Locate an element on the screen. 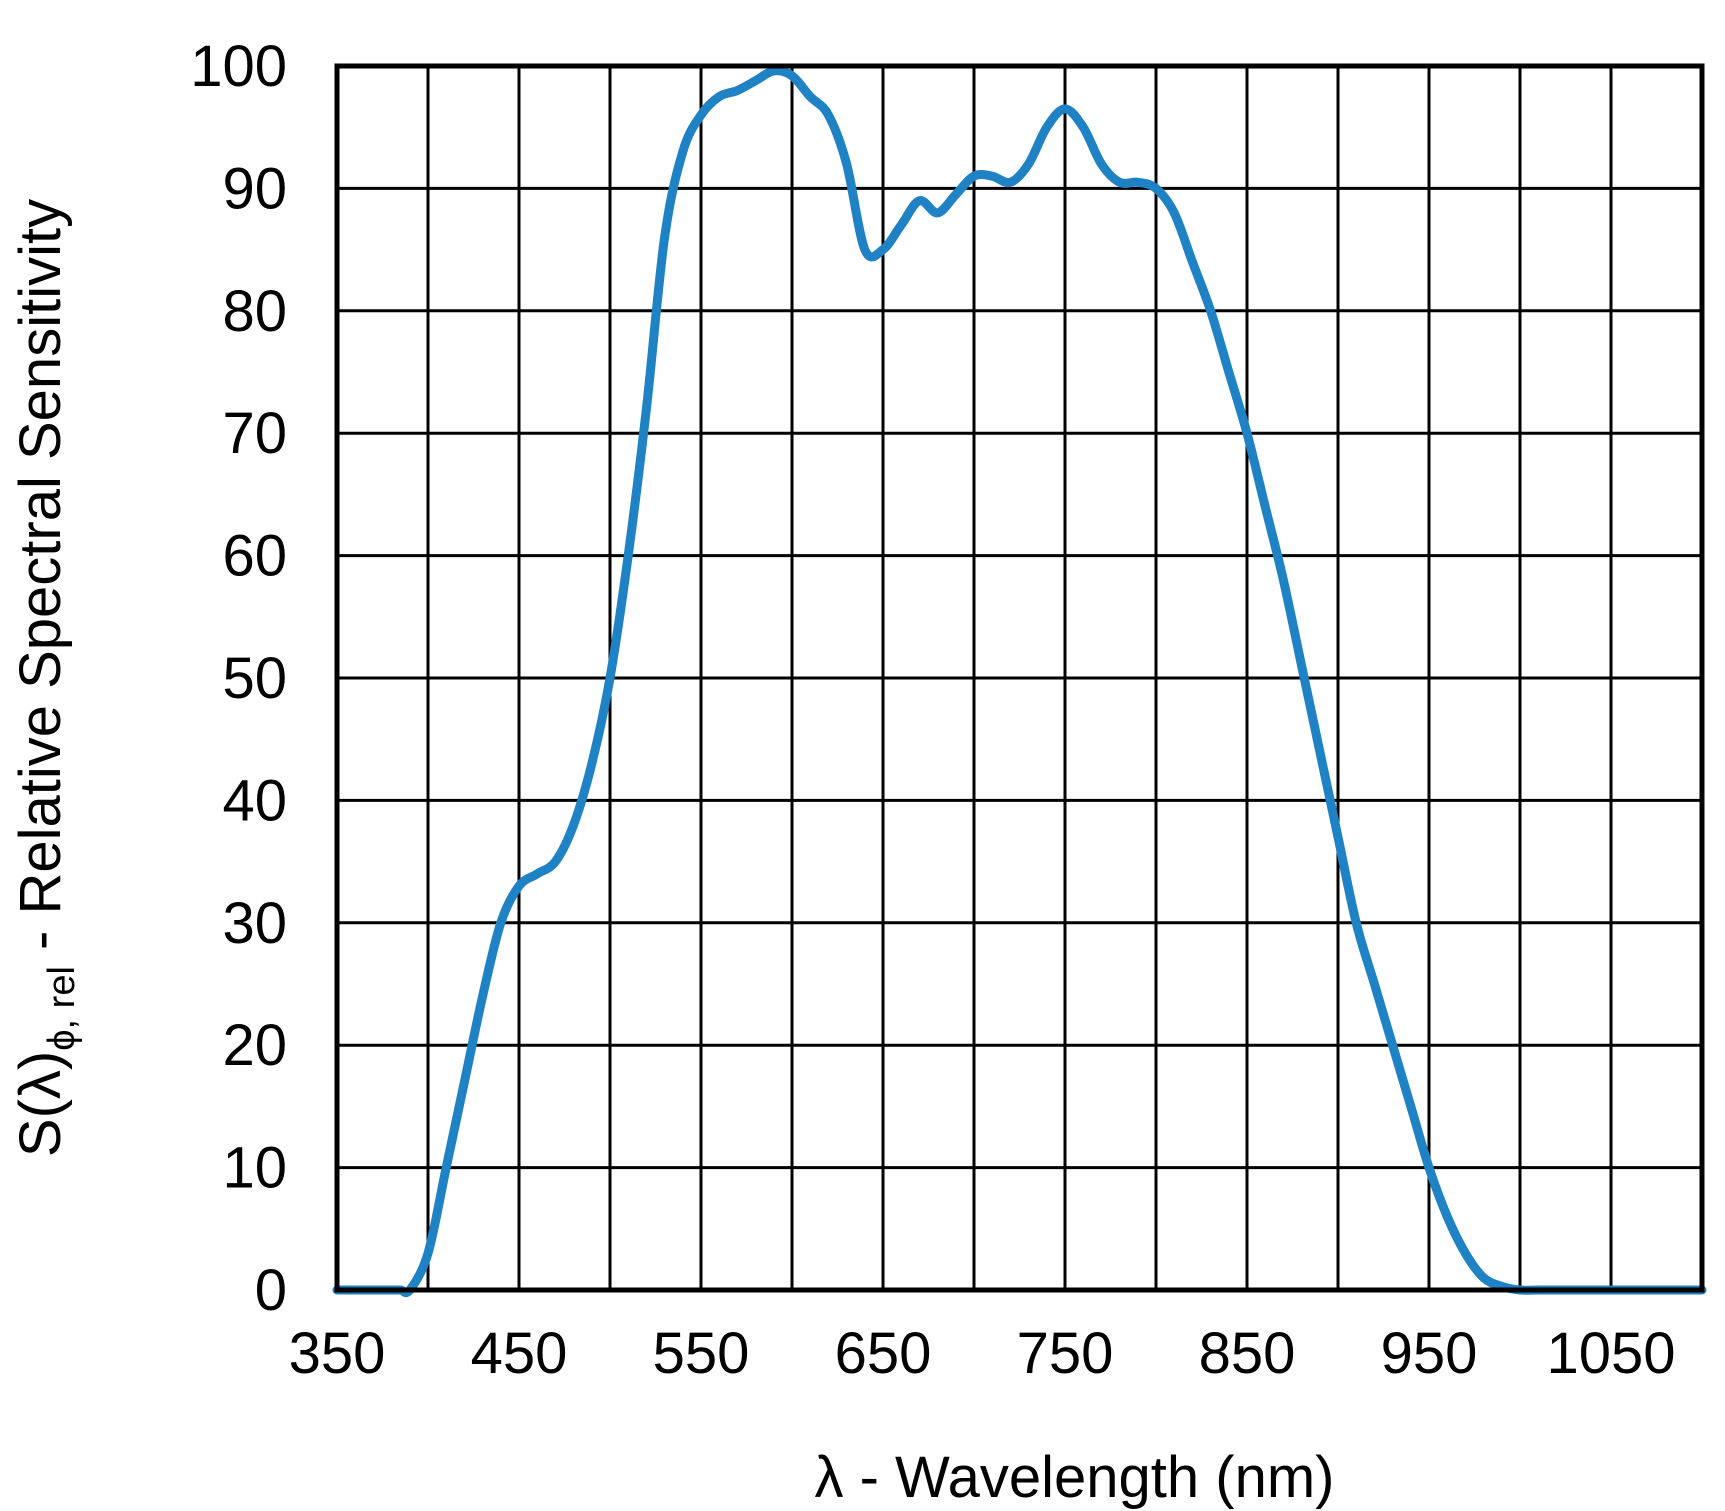 The width and height of the screenshot is (1725, 1511). y-tick-label: 100 is located at coordinates (238, 66).